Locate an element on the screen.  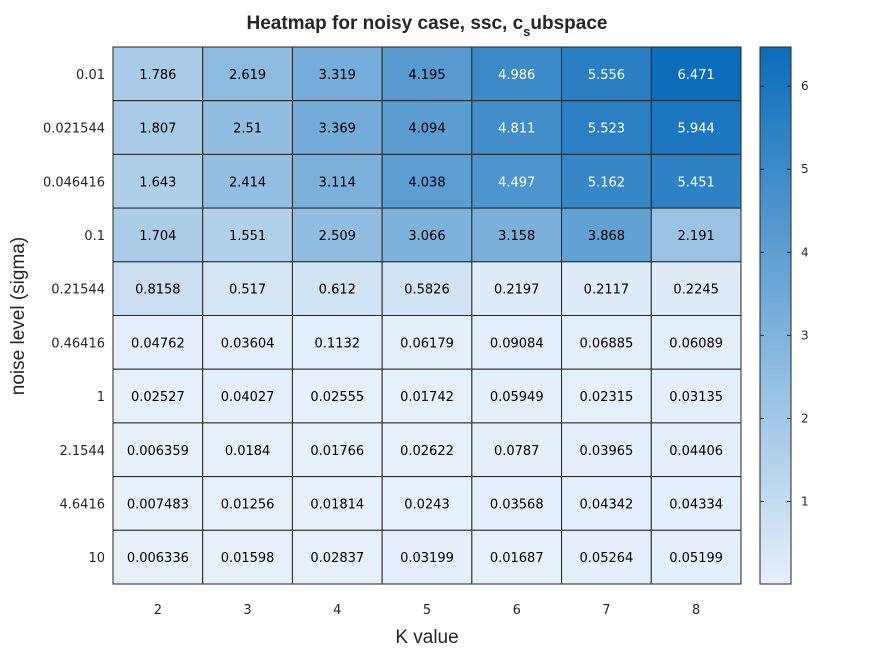
cell-value-label: 0.02837 is located at coordinates (337, 558).